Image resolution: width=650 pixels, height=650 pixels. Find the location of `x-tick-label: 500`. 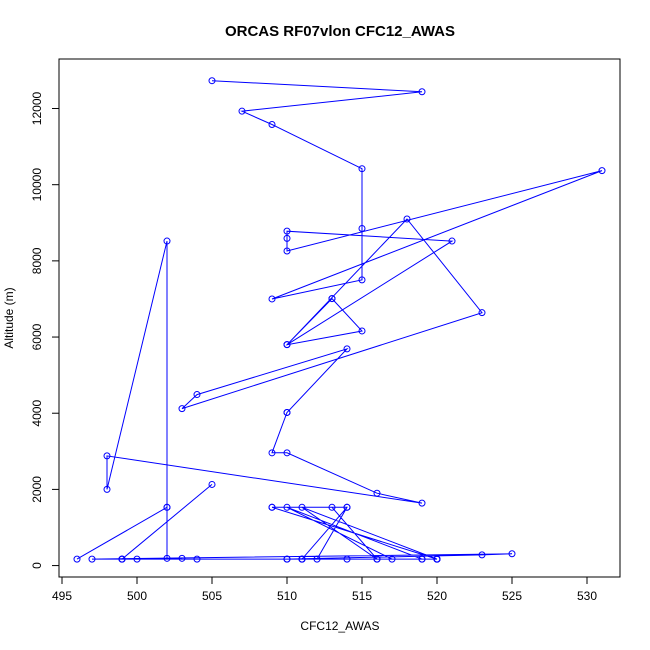

x-tick-label: 500 is located at coordinates (137, 596).